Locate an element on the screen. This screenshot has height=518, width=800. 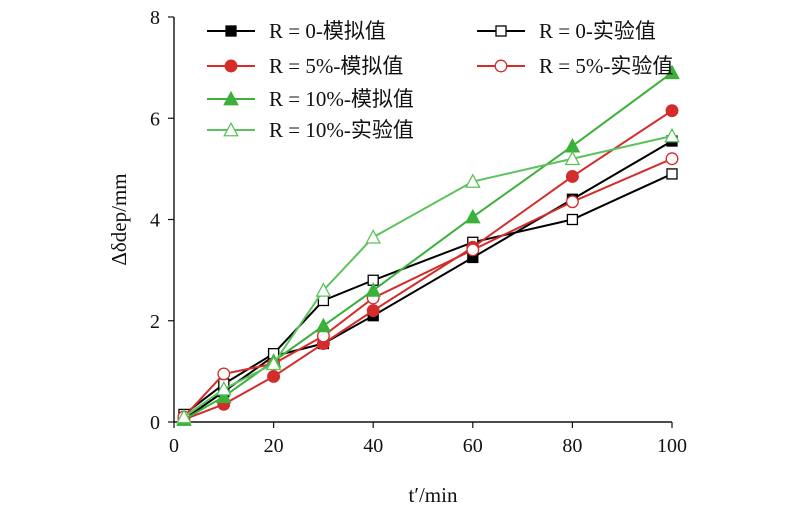
legend-item: R = 0-实验值 is located at coordinates (566, 31).